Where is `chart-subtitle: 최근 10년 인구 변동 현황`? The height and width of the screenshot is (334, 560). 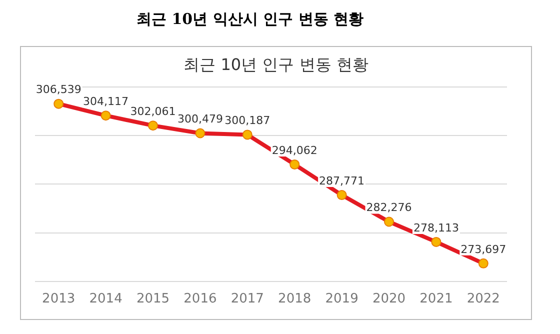
chart-subtitle: 최근 10년 인구 변동 현황 is located at coordinates (276, 65).